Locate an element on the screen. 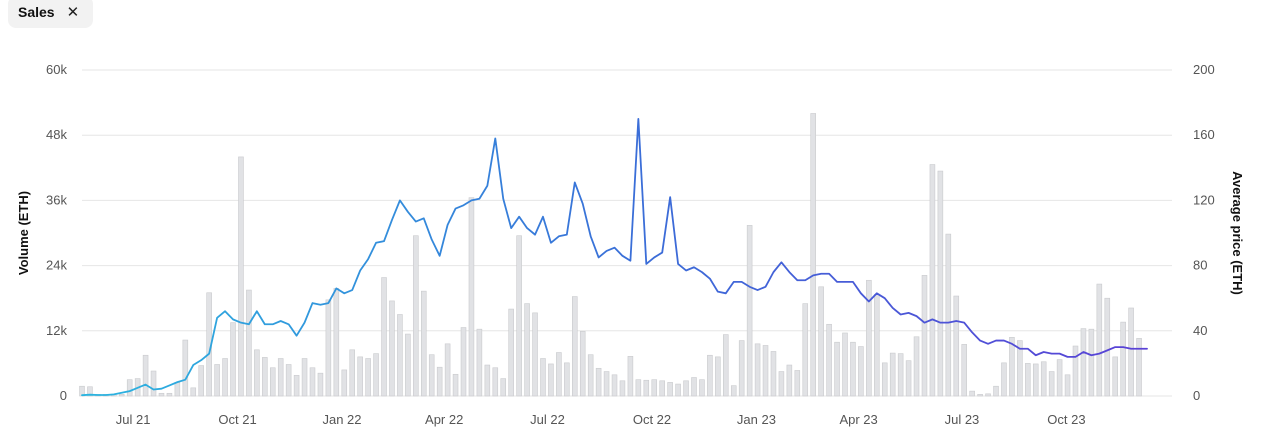  y-left-tick-label: 24k is located at coordinates (56, 265).